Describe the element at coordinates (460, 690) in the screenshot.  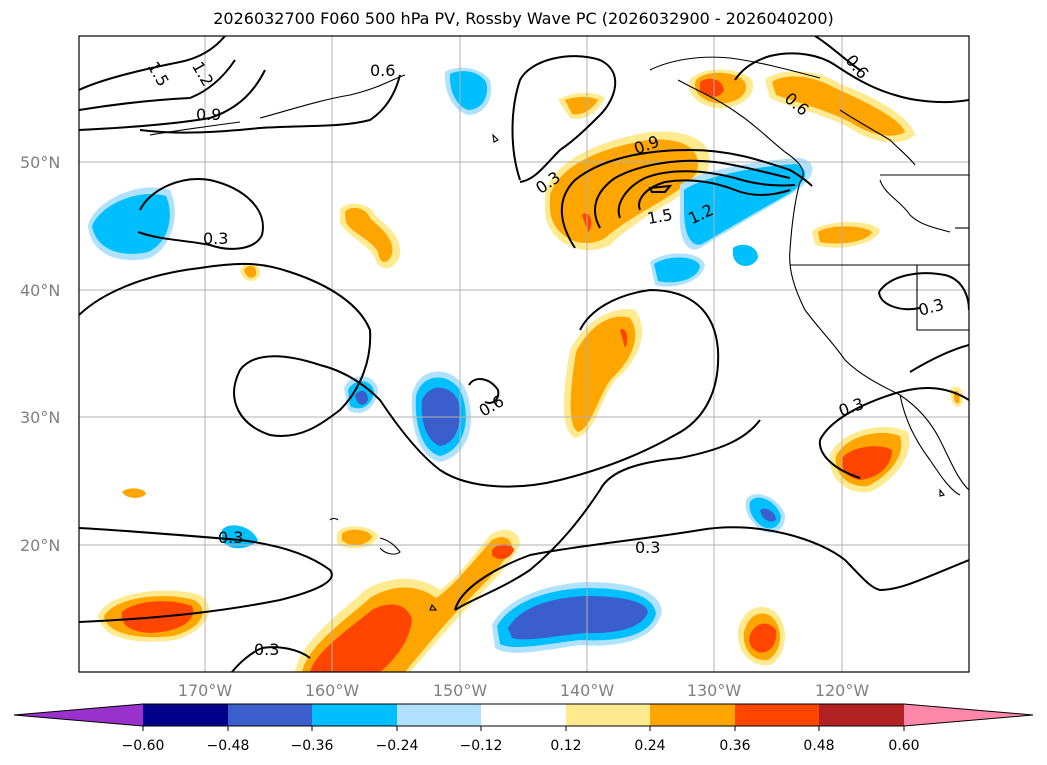
I see `lon-label-150w: 150°W` at that location.